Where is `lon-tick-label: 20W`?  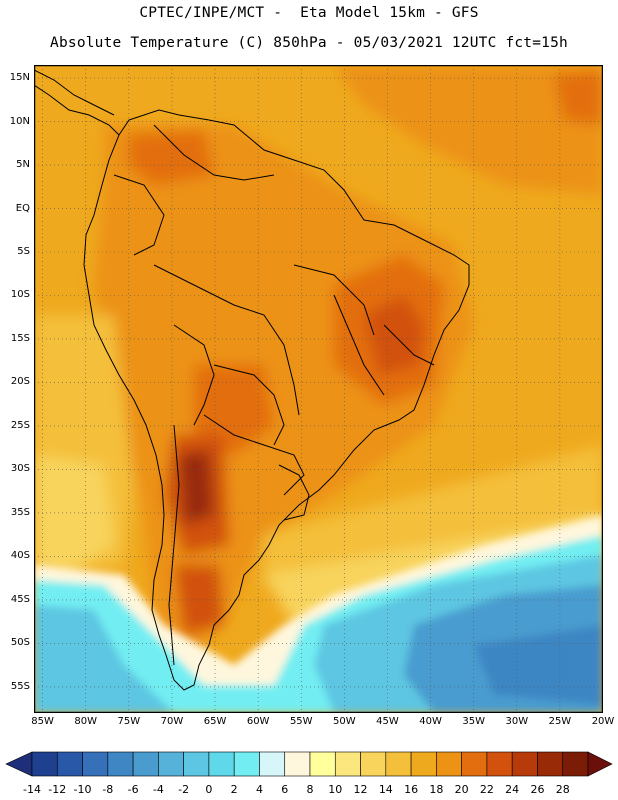
lon-tick-label: 20W is located at coordinates (603, 721).